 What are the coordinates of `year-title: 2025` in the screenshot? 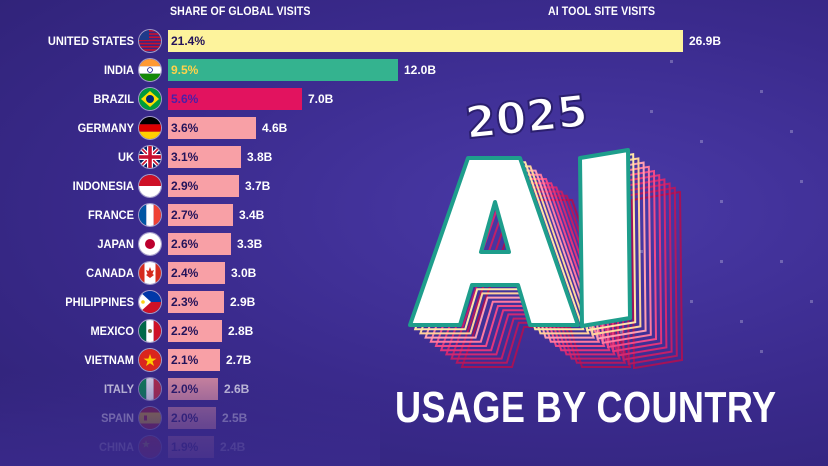 It's located at (526, 118).